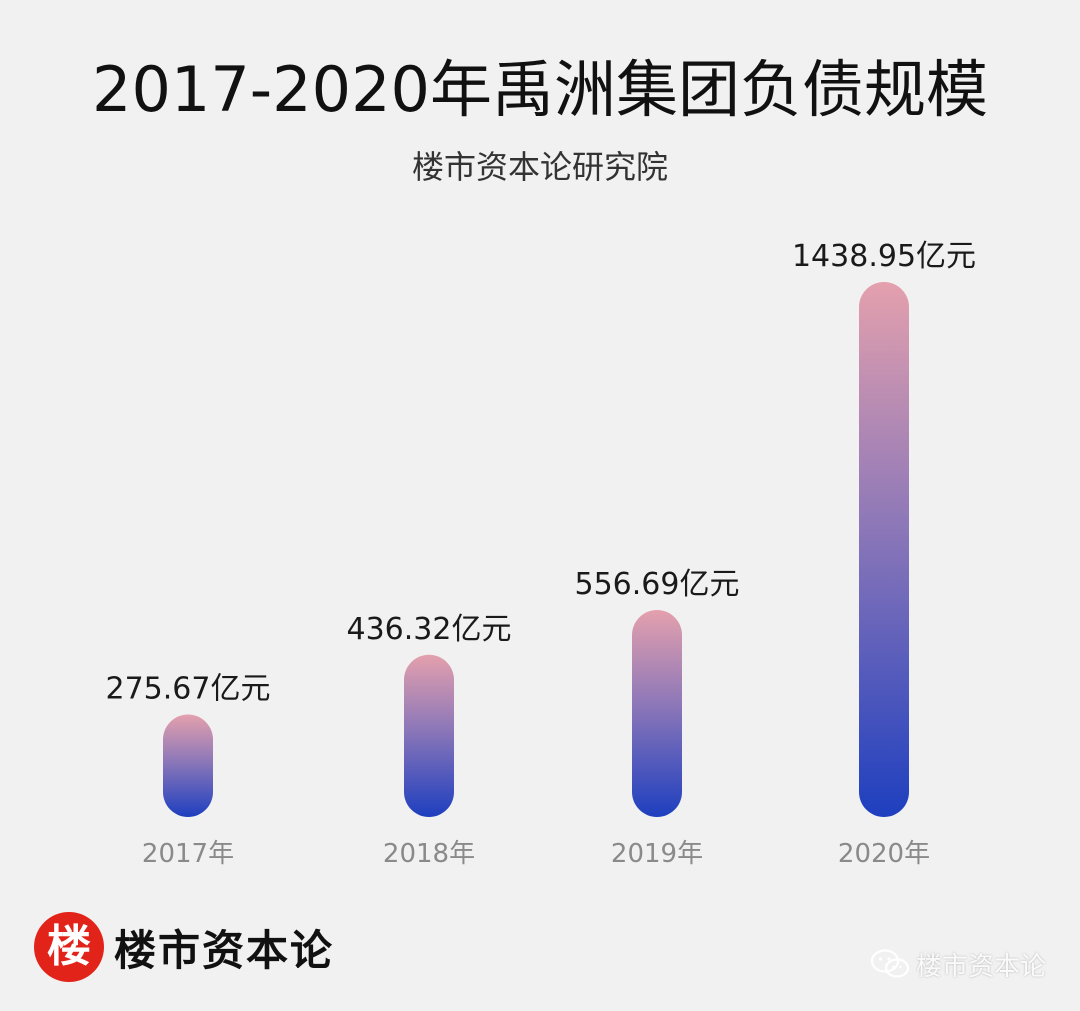 Image resolution: width=1080 pixels, height=1011 pixels. I want to click on wechat-watermark: 楼市资本论, so click(958, 964).